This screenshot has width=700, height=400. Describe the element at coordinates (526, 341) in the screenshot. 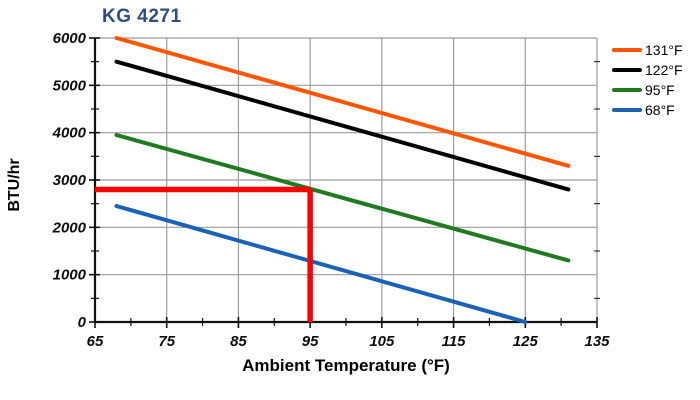

I see `x-tick-label: 125` at that location.